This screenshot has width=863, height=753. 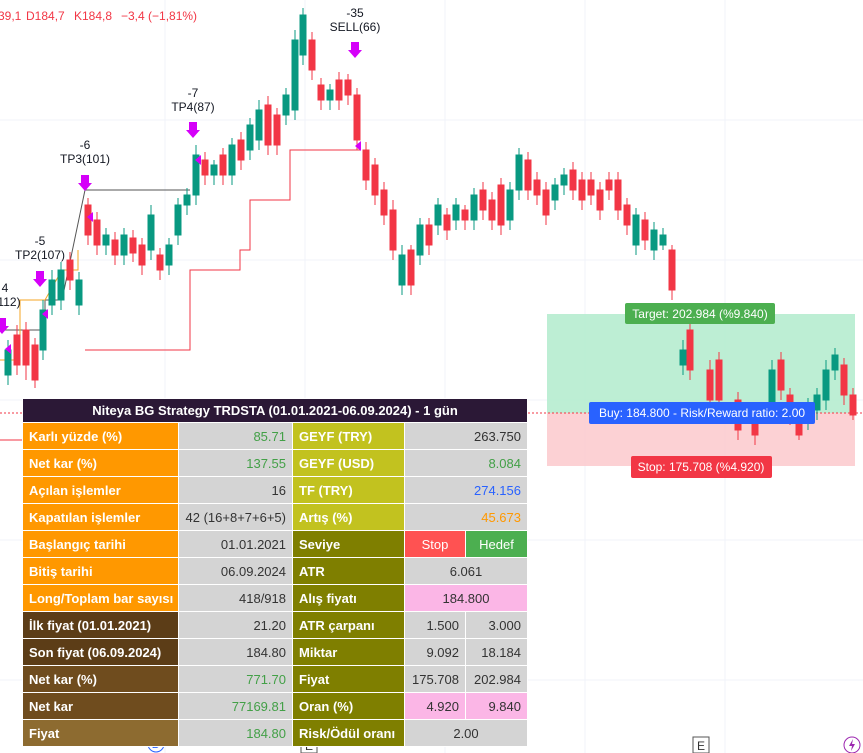 What do you see at coordinates (11, 16) in the screenshot?
I see `ohlc-open: 39,1` at bounding box center [11, 16].